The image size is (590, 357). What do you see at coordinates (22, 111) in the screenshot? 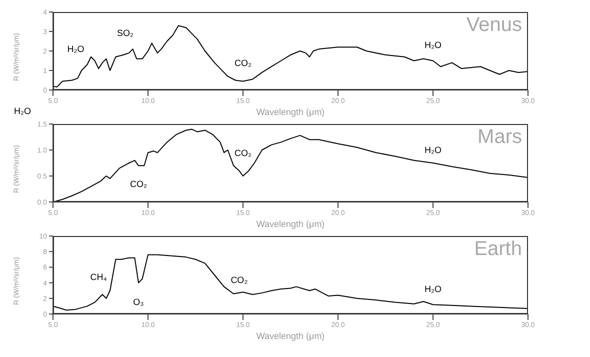
I see `text: H₂O` at bounding box center [22, 111].